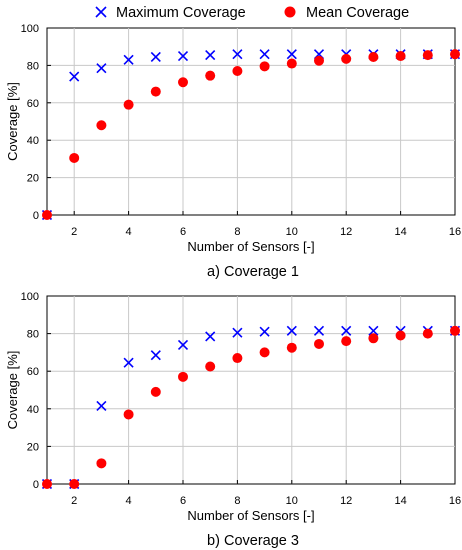  What do you see at coordinates (36, 391) in the screenshot?
I see `y-axis-ticks: 0 20 40 60 80 100` at bounding box center [36, 391].